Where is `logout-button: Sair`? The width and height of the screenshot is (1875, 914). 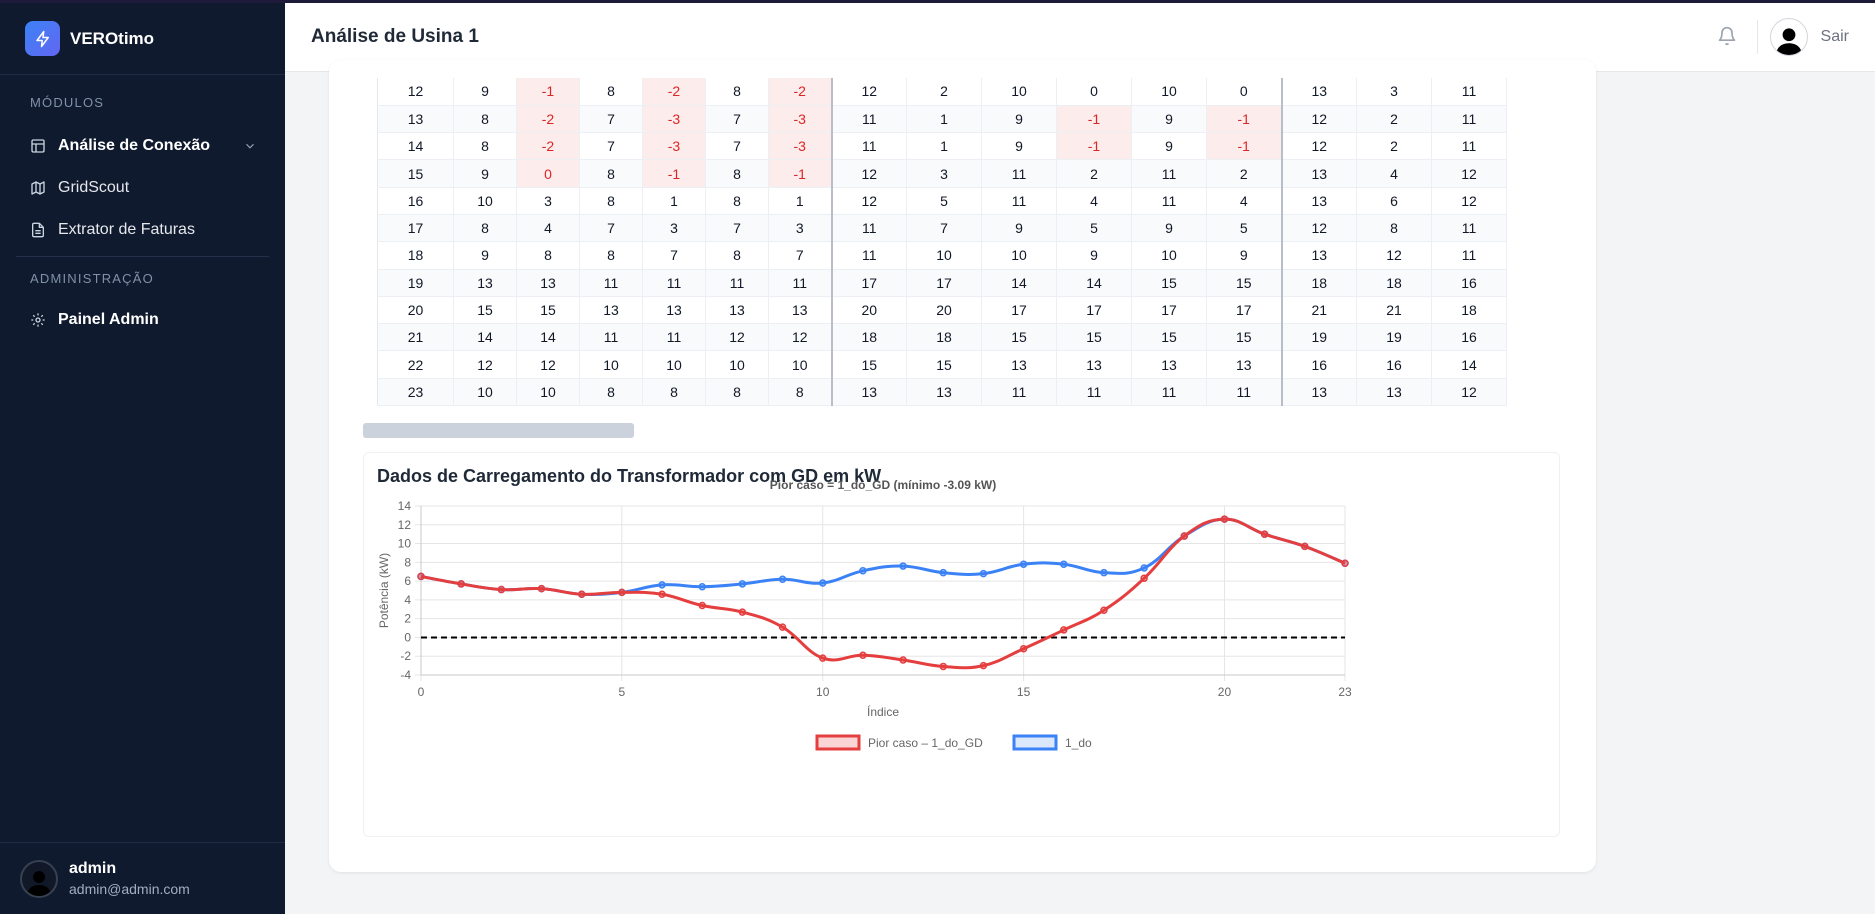 logout-button: Sair is located at coordinates (1834, 36).